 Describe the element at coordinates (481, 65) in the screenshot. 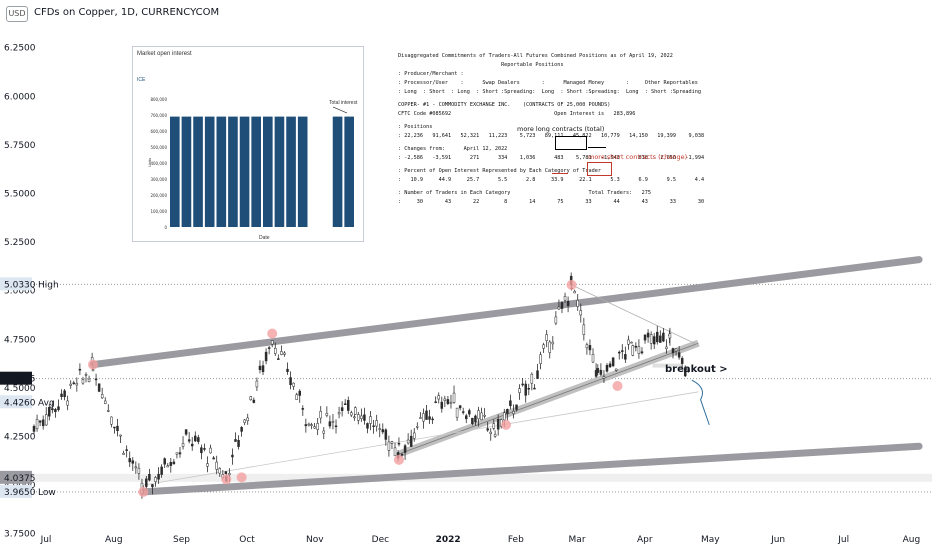

I see `cot-line: Reportable Positions` at that location.